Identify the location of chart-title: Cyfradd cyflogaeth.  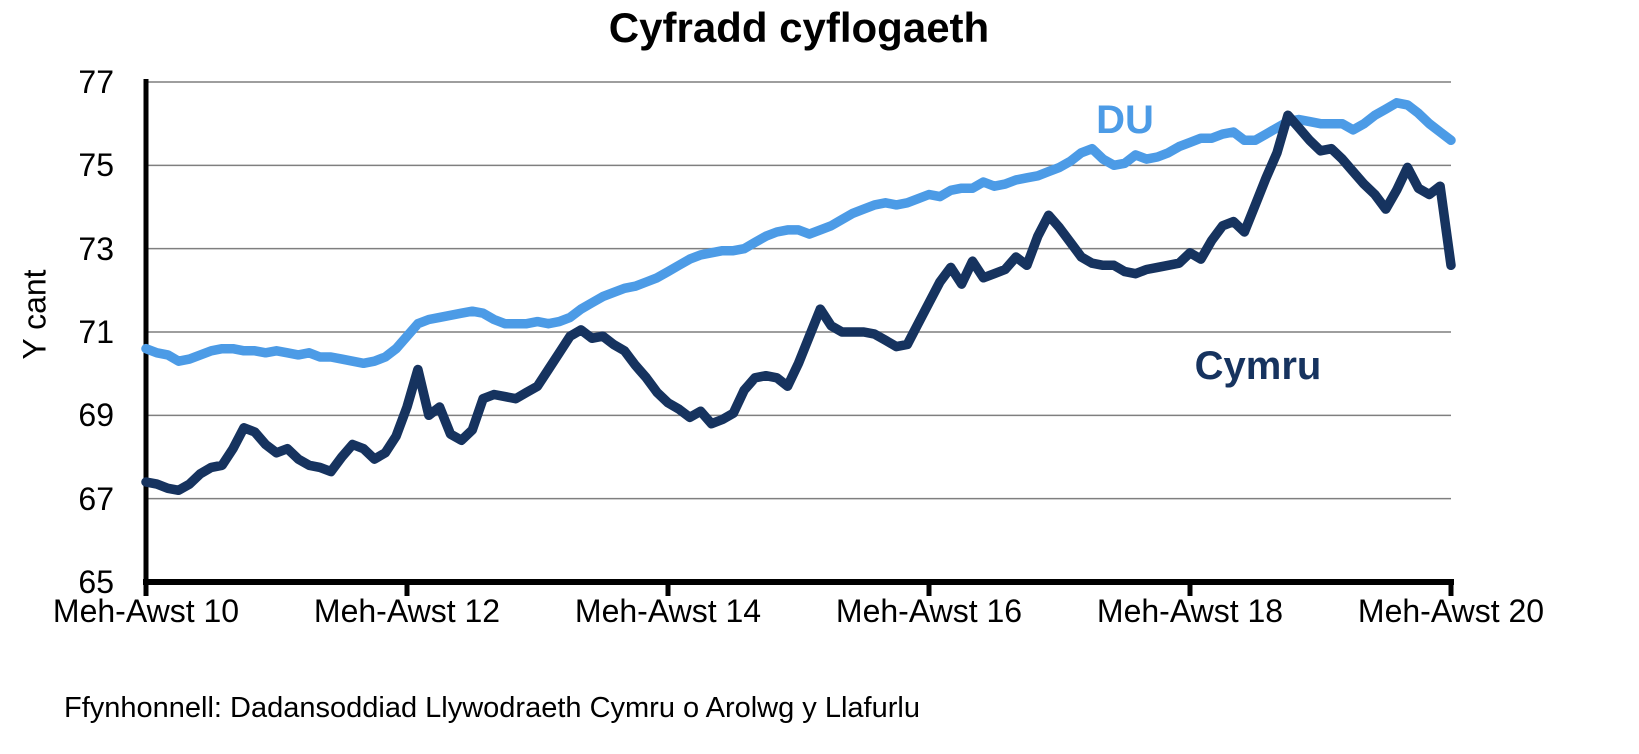
(799, 27).